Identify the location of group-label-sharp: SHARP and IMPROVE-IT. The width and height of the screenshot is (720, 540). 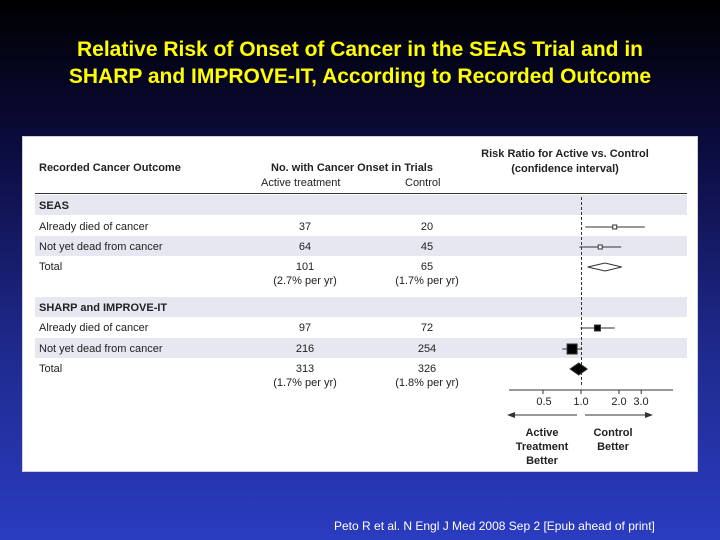
(103, 308).